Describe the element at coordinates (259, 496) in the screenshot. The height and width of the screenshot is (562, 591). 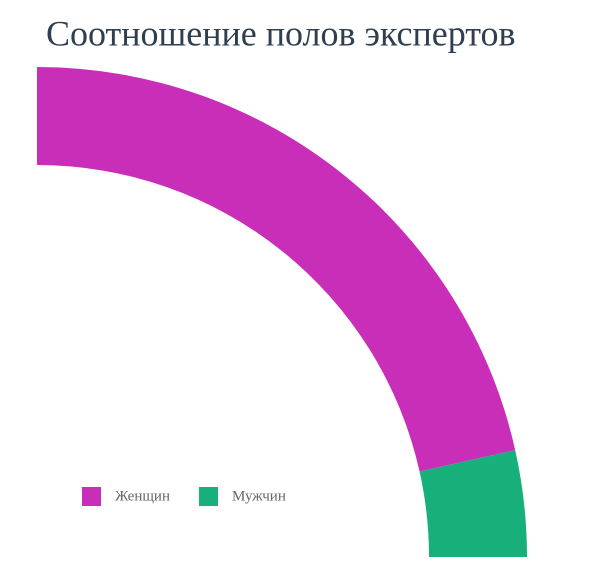
I see `legend-label: Мужчин` at that location.